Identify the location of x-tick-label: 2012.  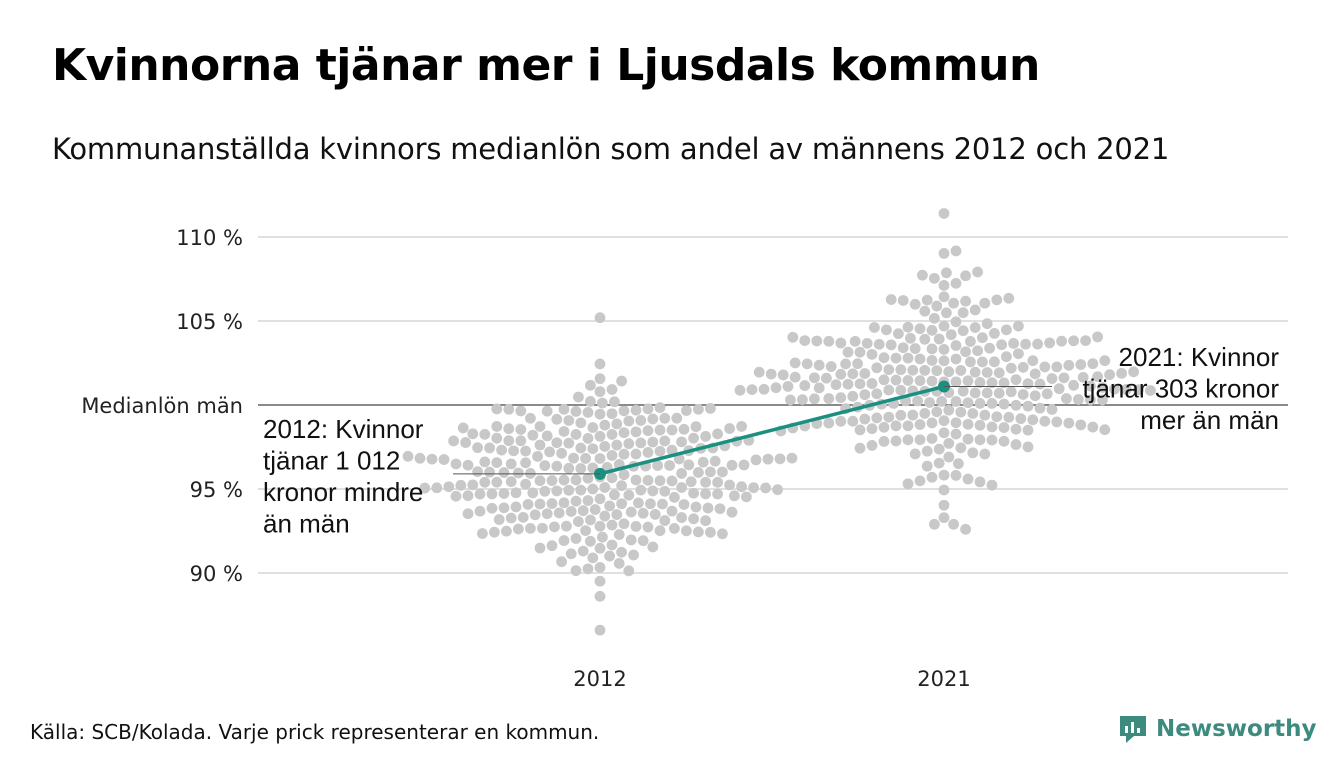
(599, 679).